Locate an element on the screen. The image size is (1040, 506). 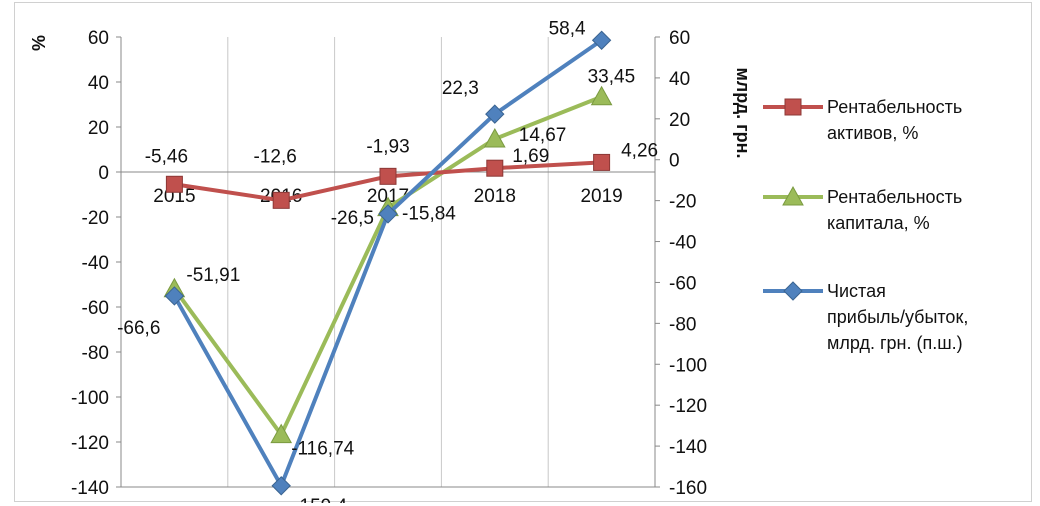
legend-label: капитала, % is located at coordinates (878, 223).